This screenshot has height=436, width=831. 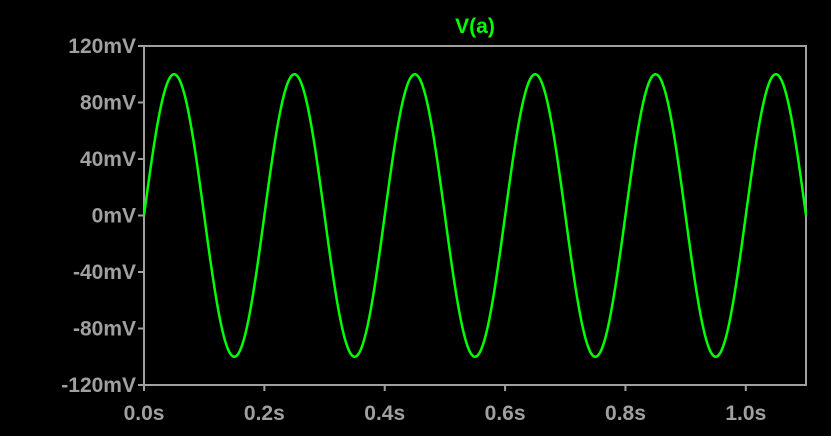 What do you see at coordinates (102, 46) in the screenshot?
I see `y-tick-label: 120mV` at bounding box center [102, 46].